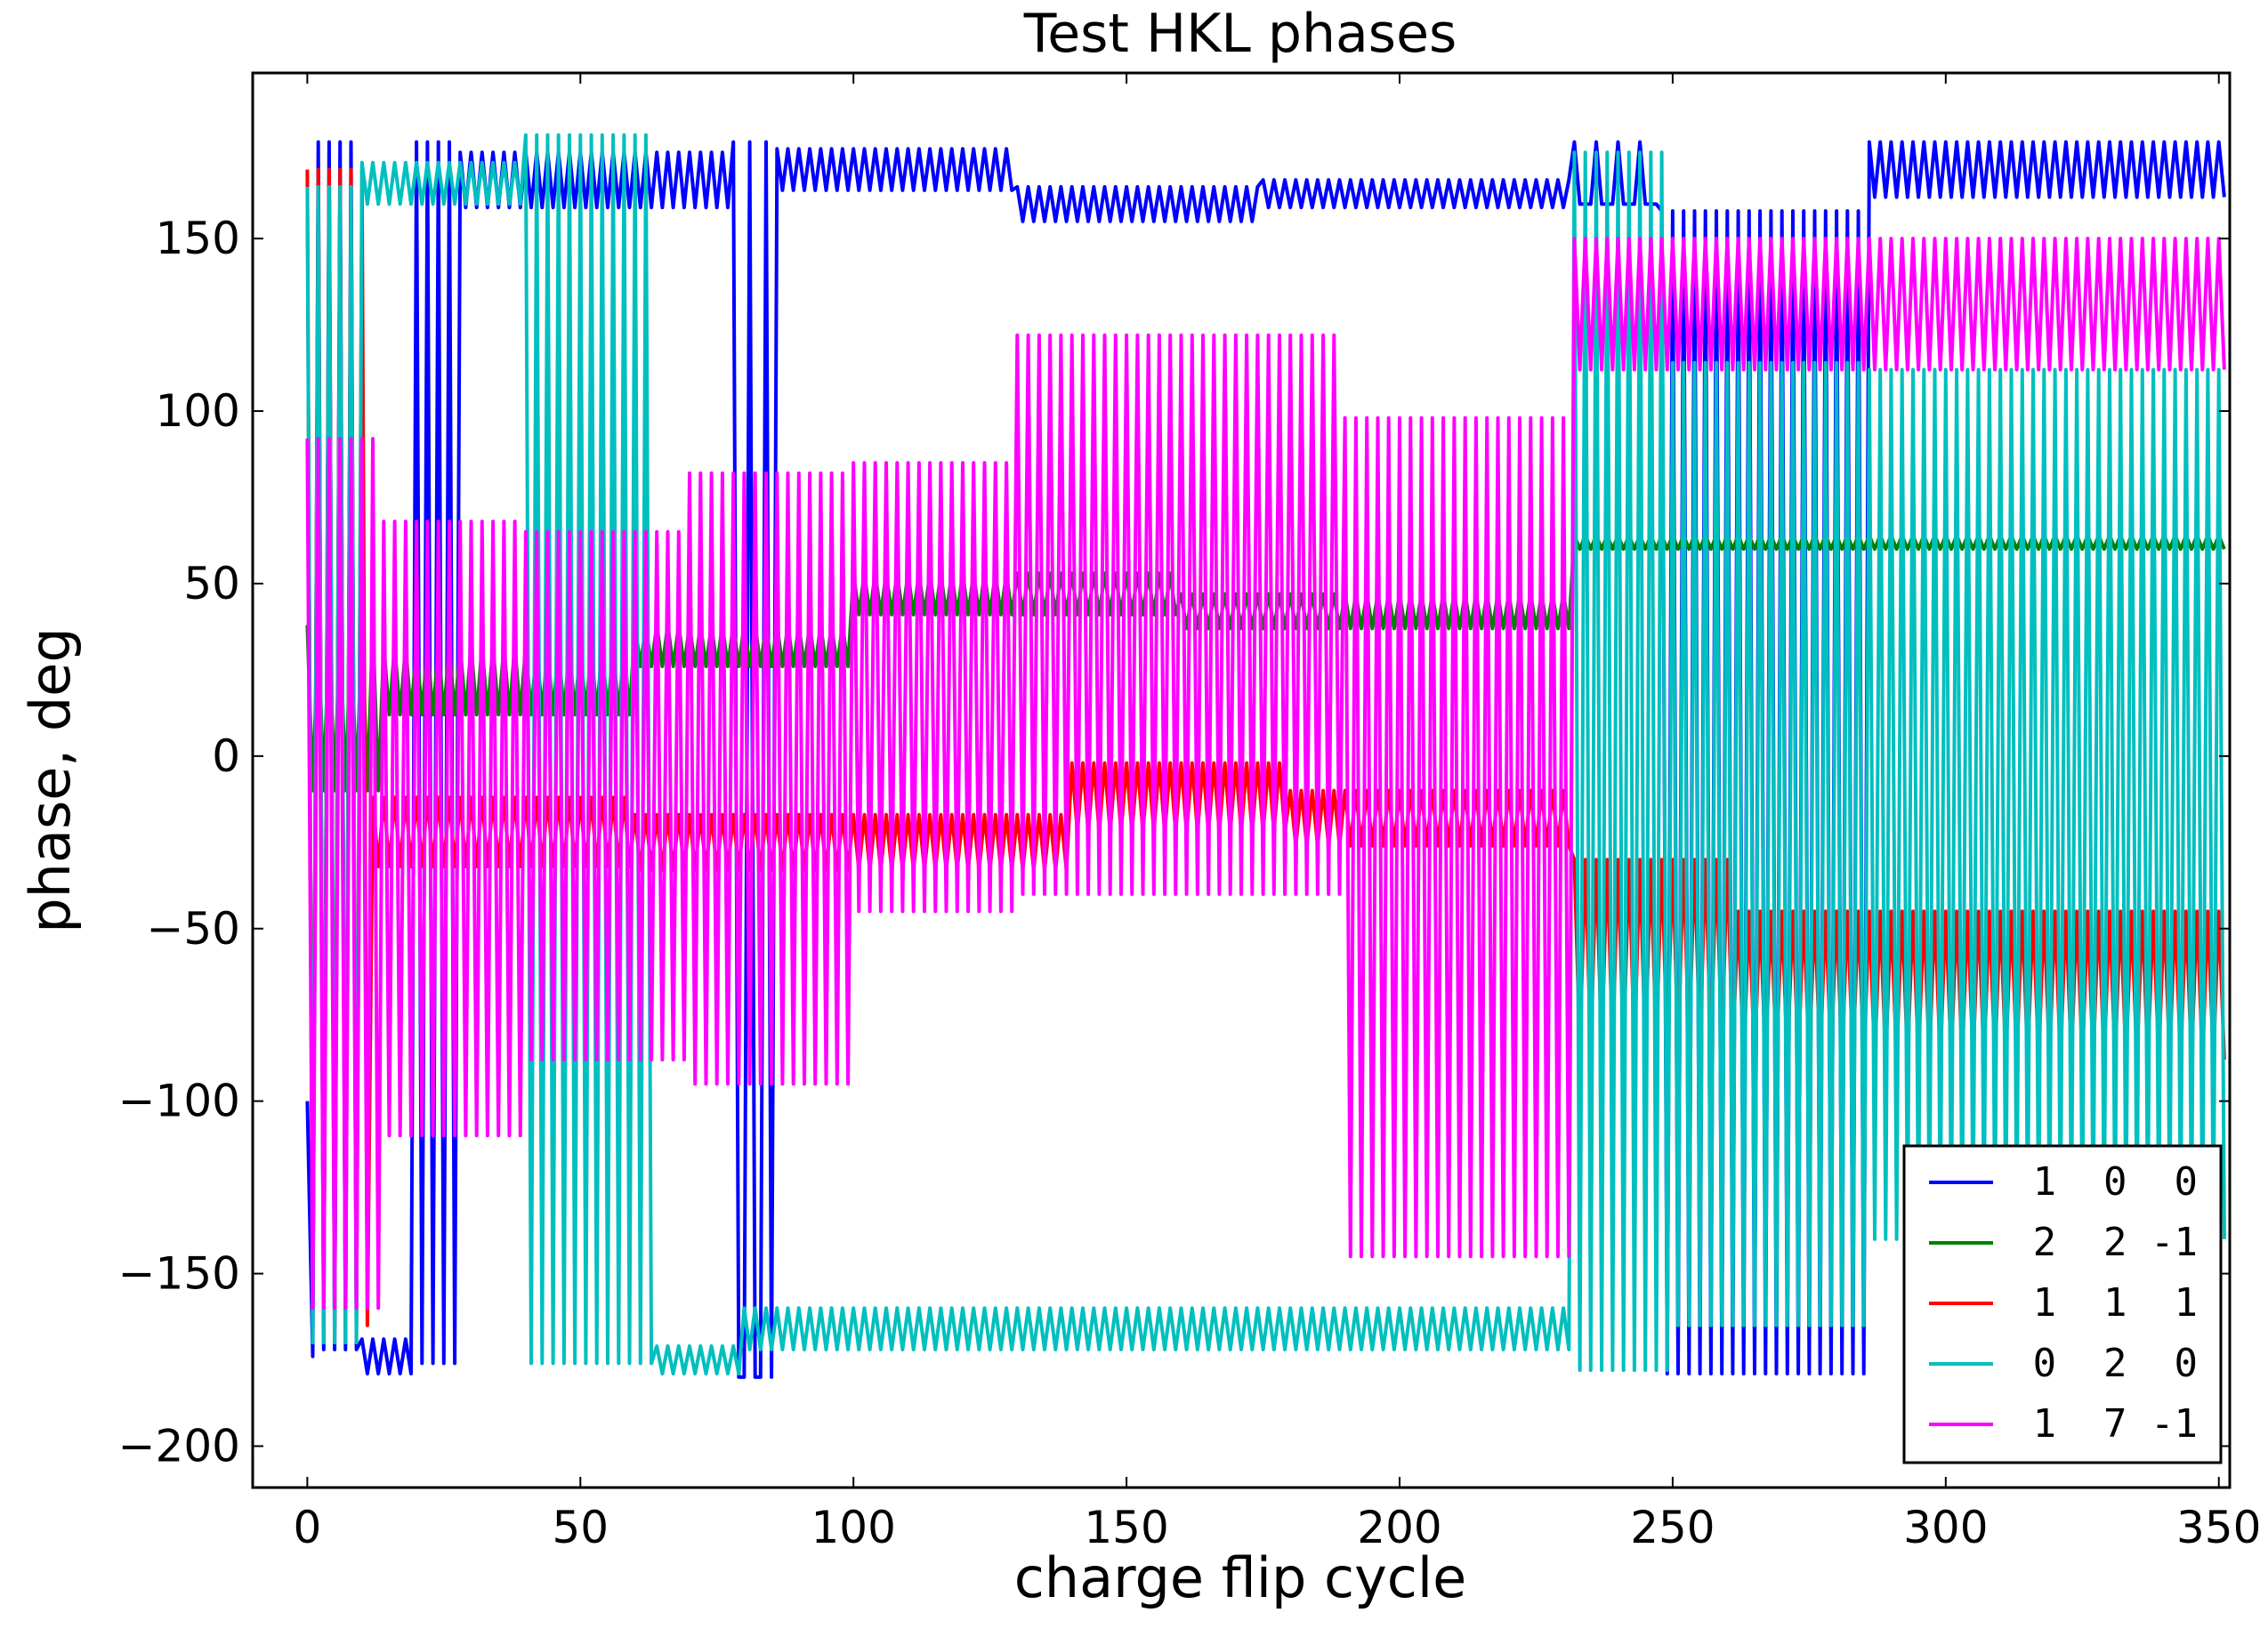 This screenshot has height=1629, width=2268. Describe the element at coordinates (1672, 1527) in the screenshot. I see `x-tick-label: 250` at that location.